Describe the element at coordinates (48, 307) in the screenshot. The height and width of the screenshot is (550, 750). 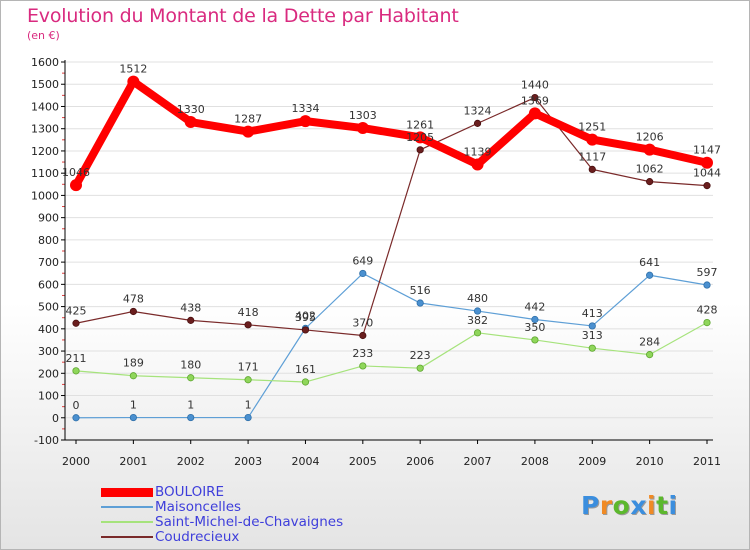
I see `y-tick-label: 500` at that location.